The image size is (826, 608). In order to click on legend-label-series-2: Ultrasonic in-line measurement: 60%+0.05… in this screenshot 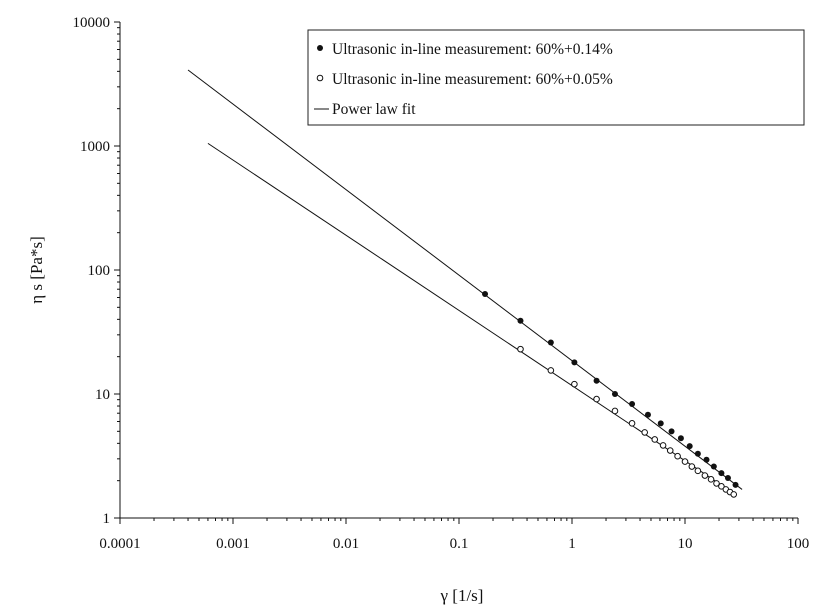, I will do `click(472, 79)`.